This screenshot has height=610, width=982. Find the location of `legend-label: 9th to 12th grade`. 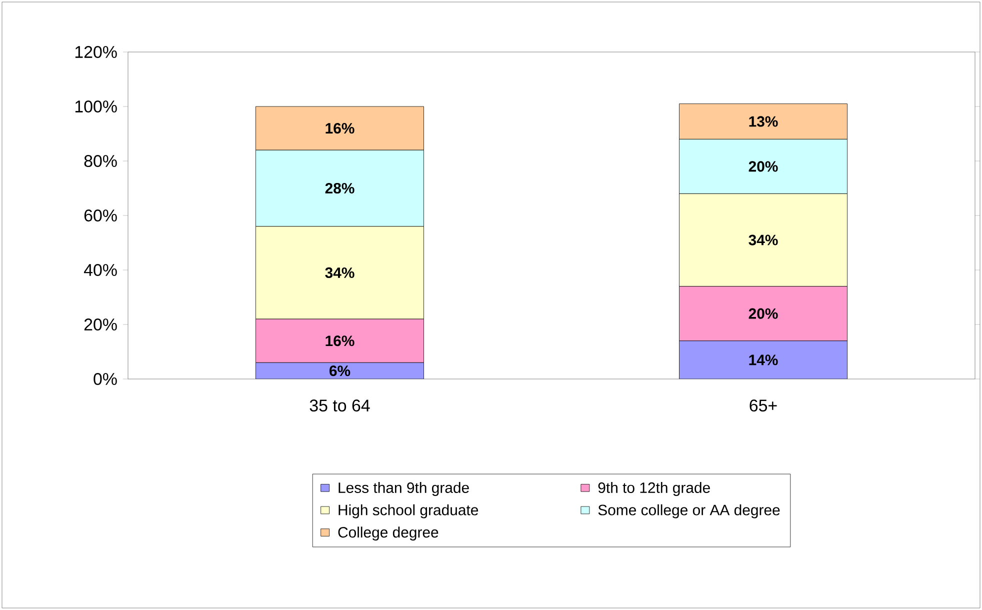

legend-label: 9th to 12th grade is located at coordinates (654, 489).